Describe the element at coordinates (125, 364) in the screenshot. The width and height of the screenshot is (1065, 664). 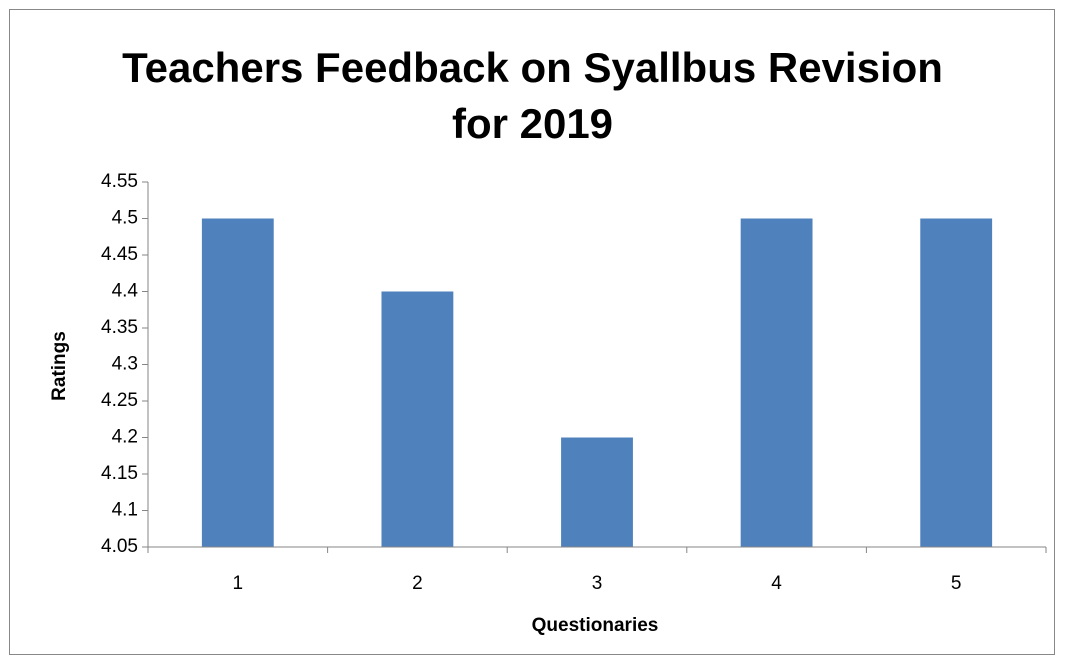
I see `y-tick-label: 4.3` at that location.